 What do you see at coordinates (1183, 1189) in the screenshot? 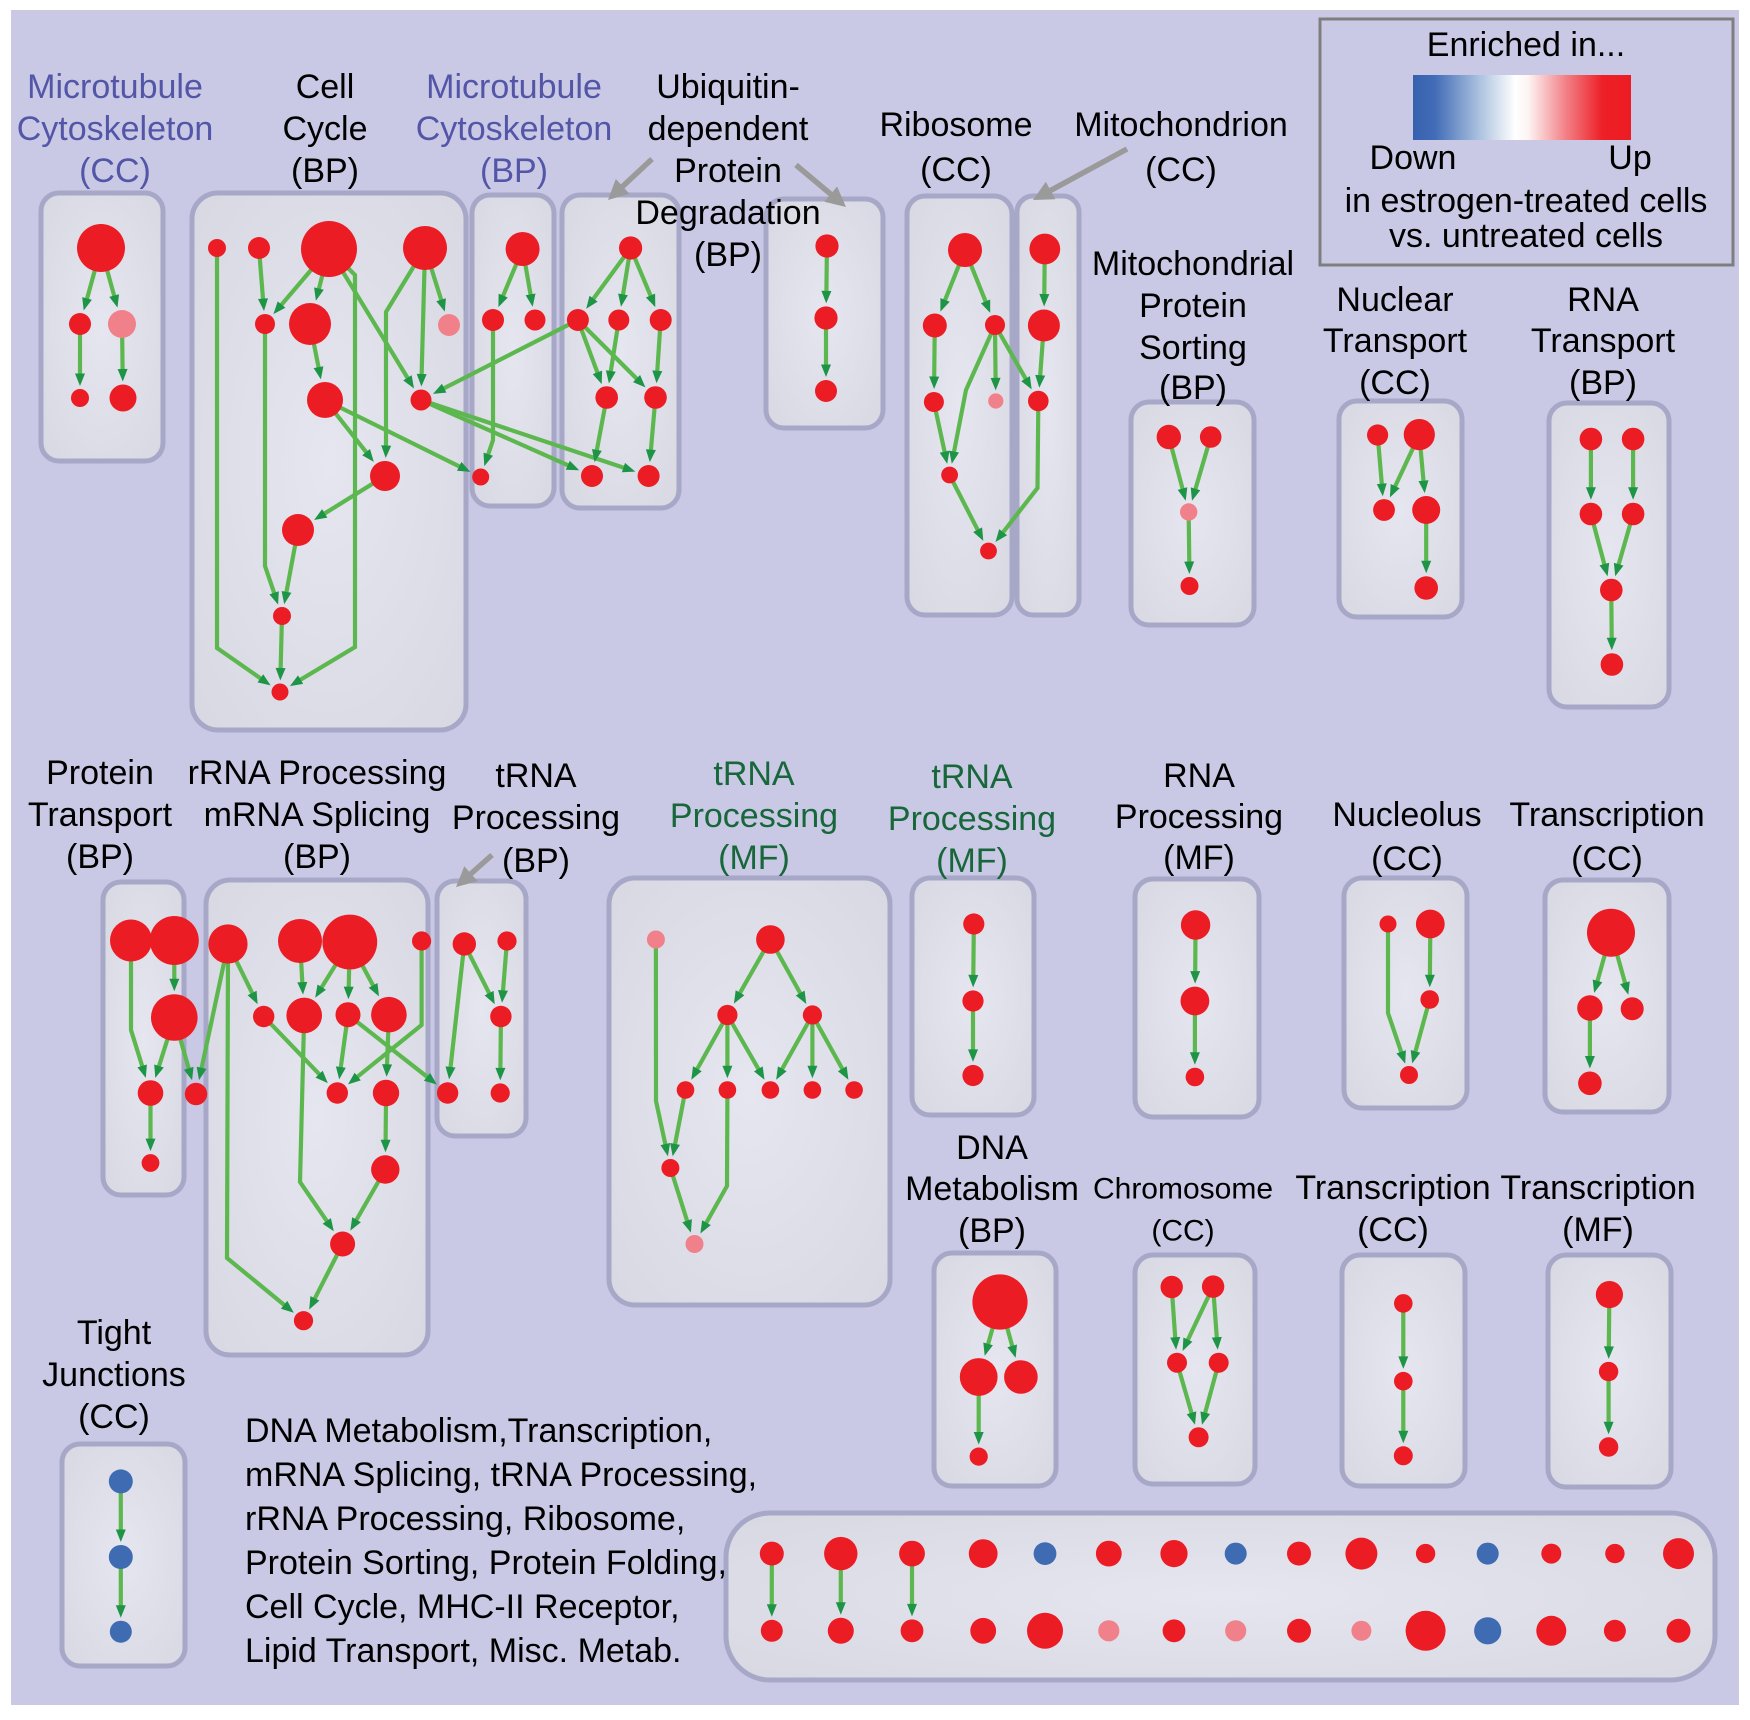
I see `svg-text: Chromosome` at bounding box center [1183, 1189].